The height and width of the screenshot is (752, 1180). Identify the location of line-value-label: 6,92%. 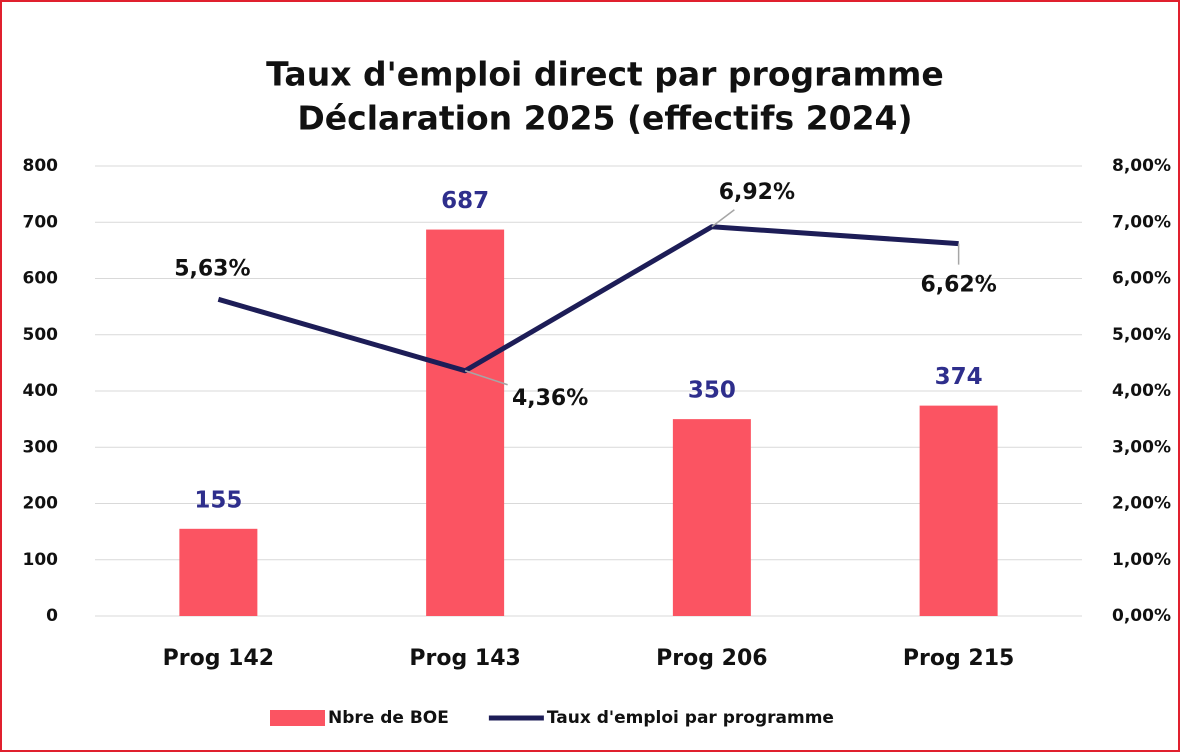
(757, 192).